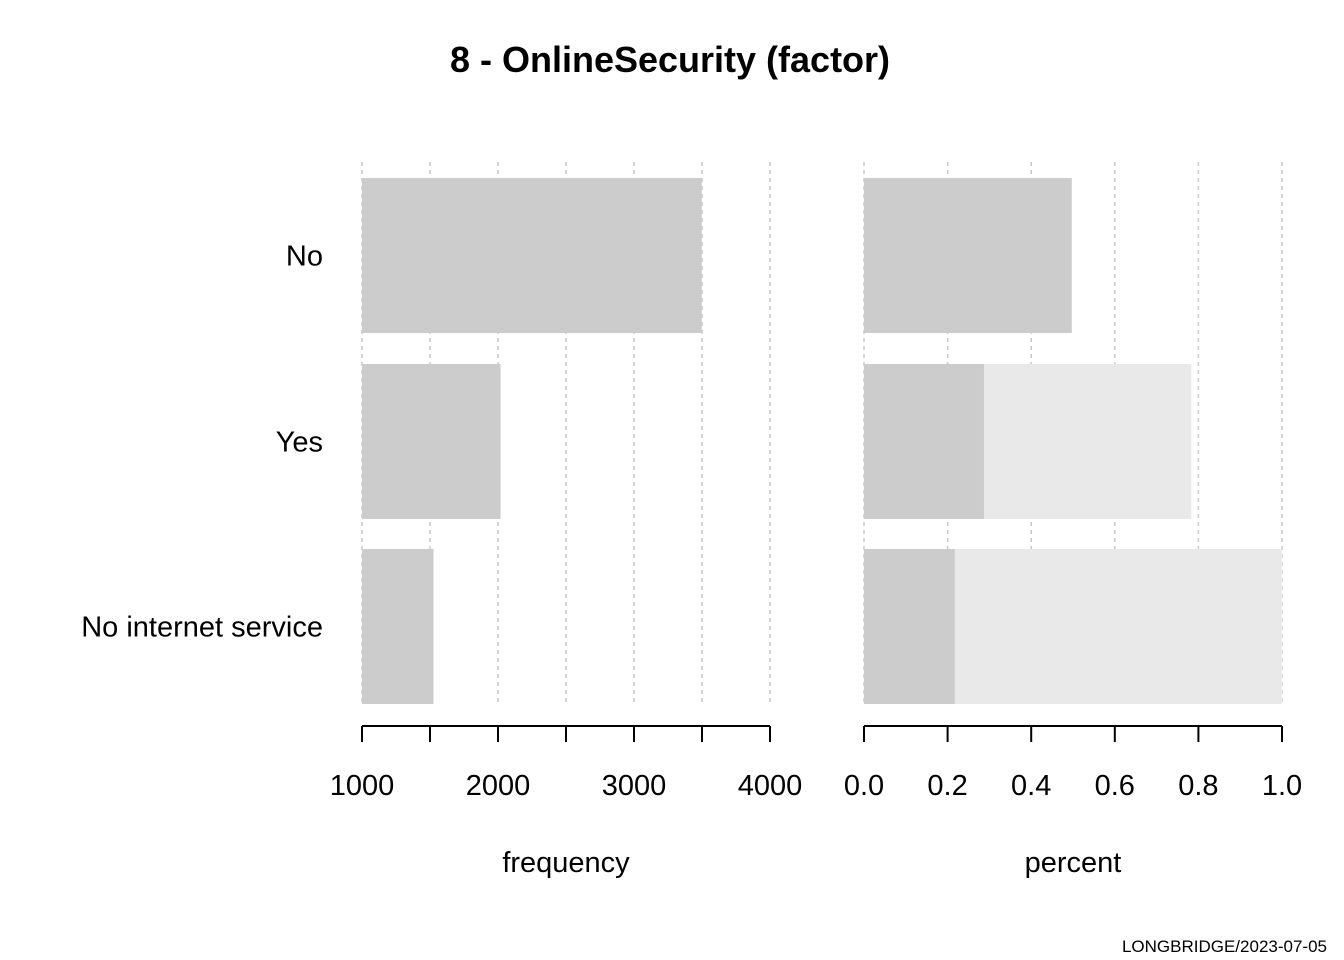 This screenshot has width=1344, height=960. What do you see at coordinates (304, 257) in the screenshot?
I see `category-label: No` at bounding box center [304, 257].